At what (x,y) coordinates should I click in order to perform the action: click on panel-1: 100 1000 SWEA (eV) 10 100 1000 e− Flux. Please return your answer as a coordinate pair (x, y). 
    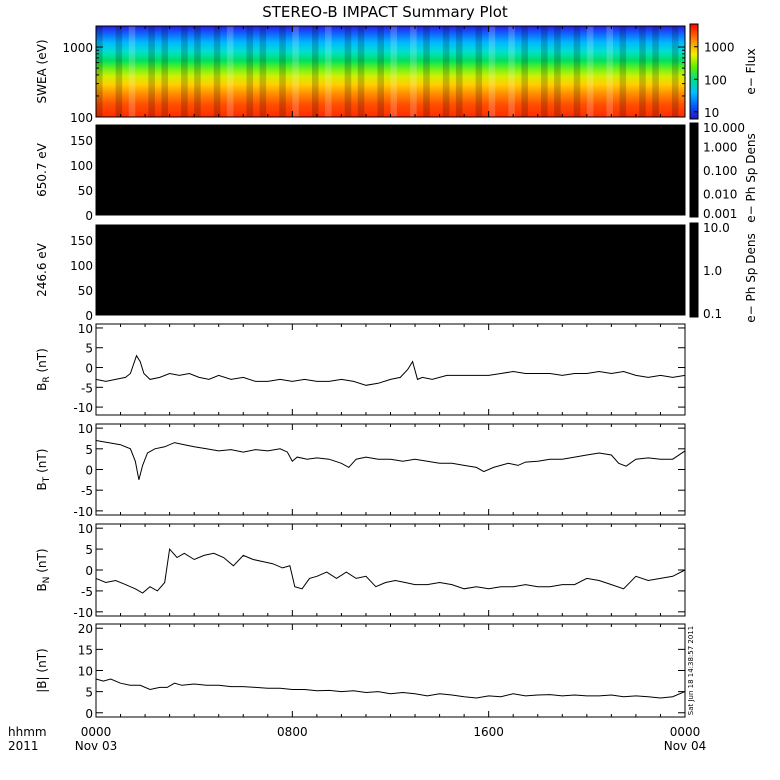
    Looking at the image, I should click on (396, 74).